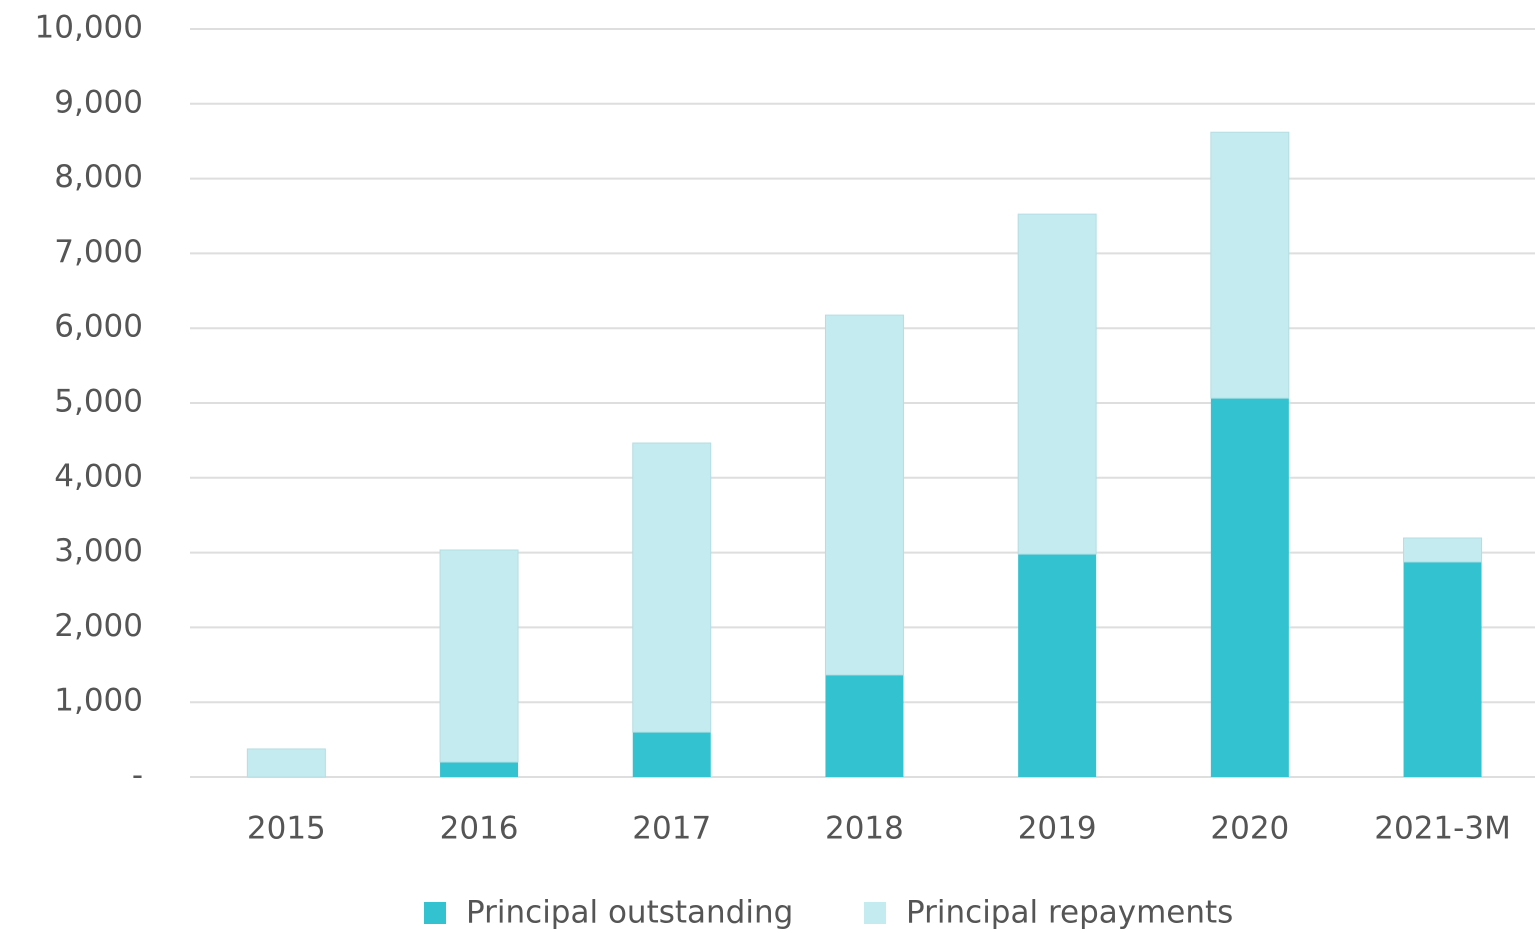 The height and width of the screenshot is (933, 1535). I want to click on y-tick-label: 8,000, so click(98, 177).